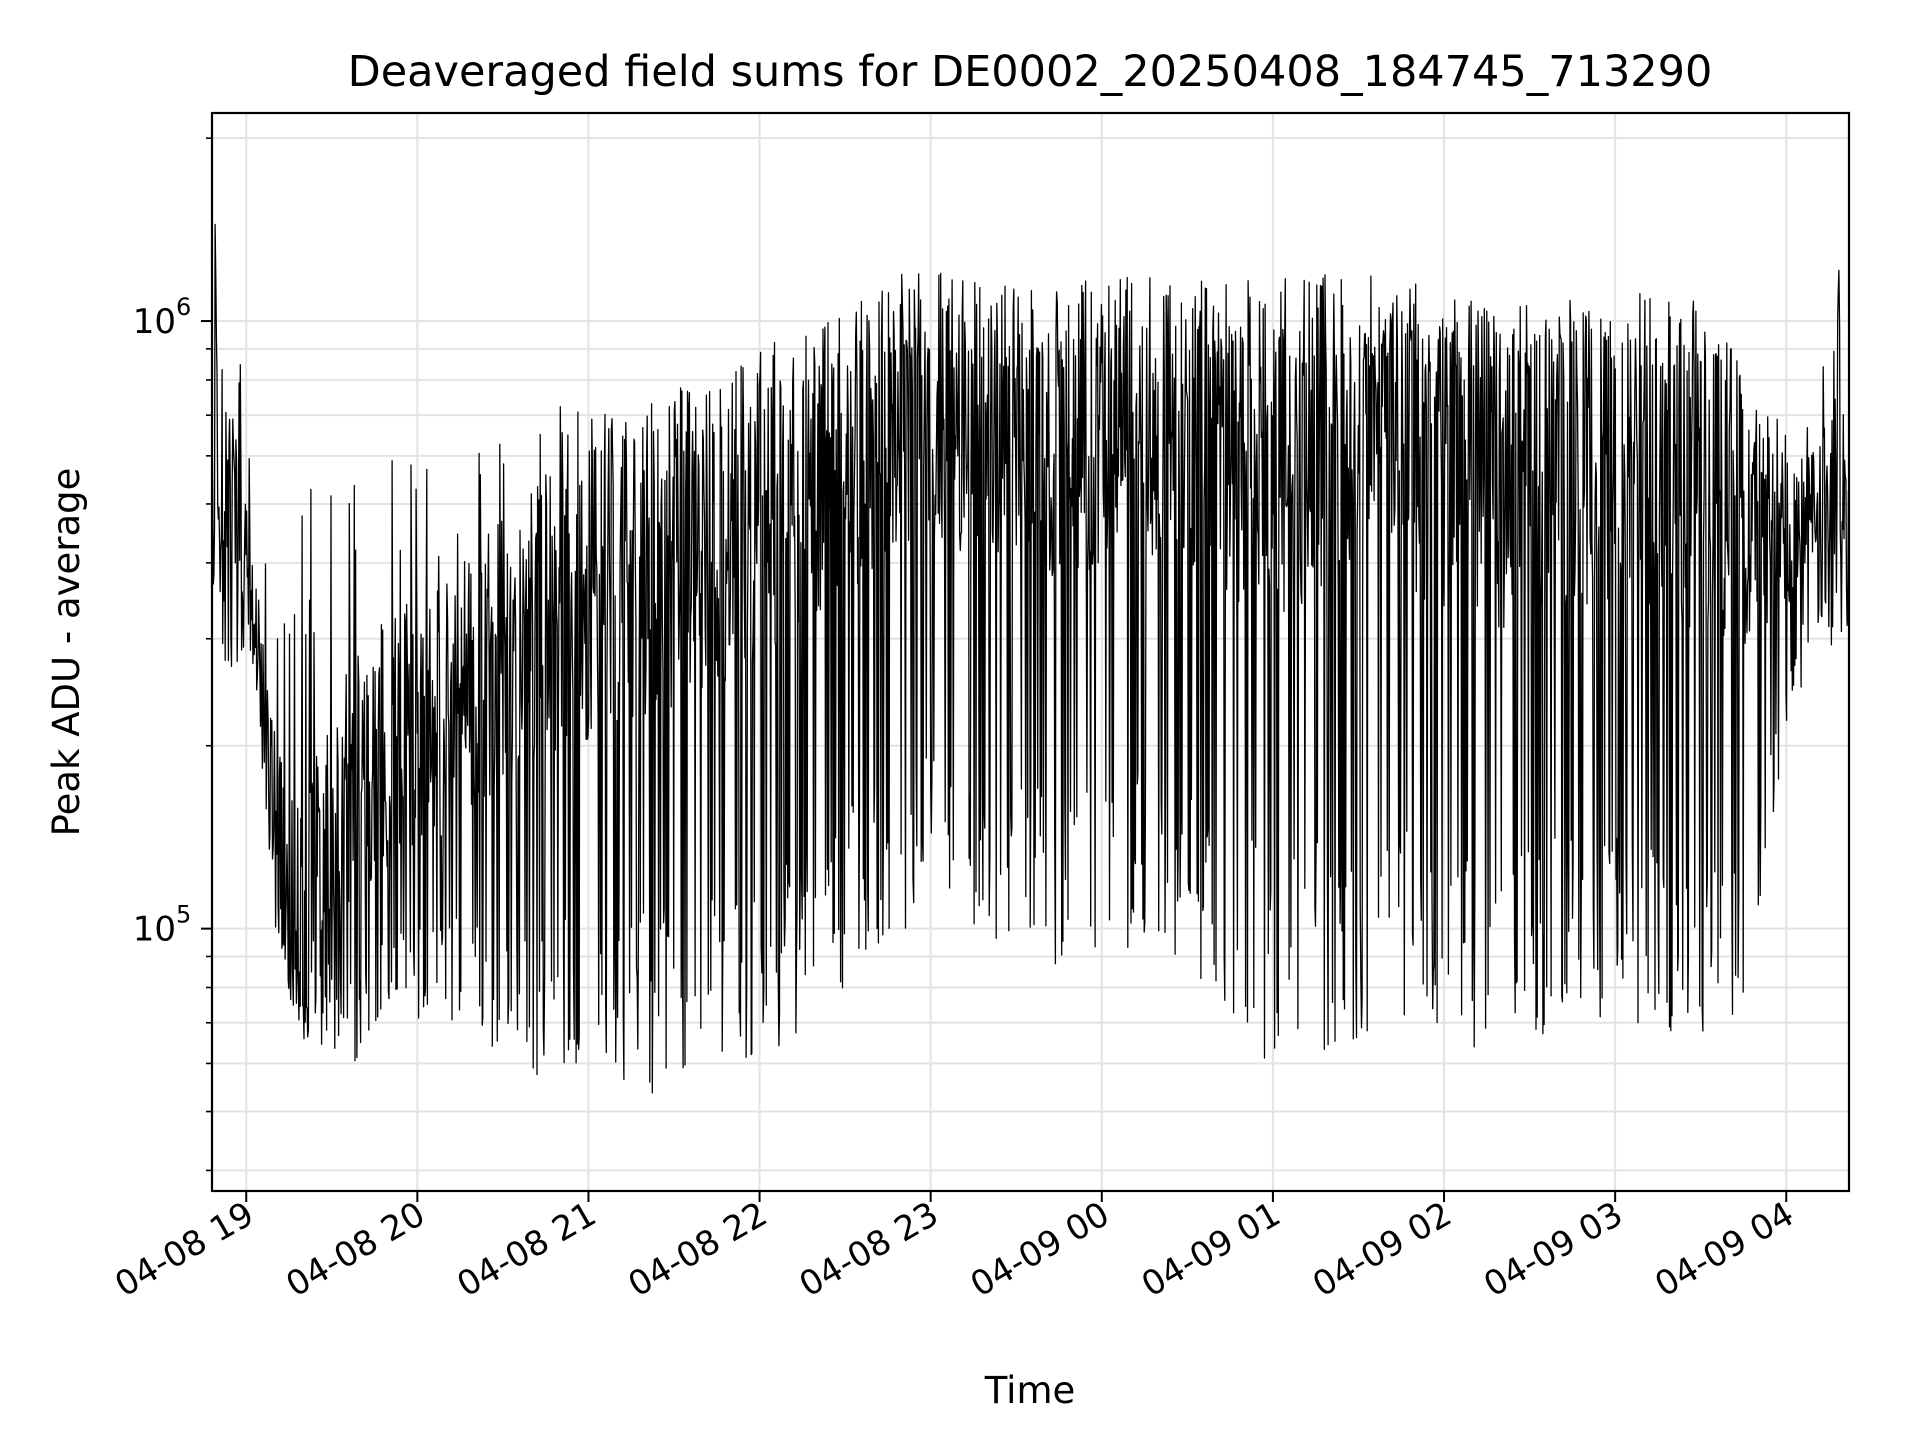  I want to click on y-tick-label: 10 5, so click(162, 925).